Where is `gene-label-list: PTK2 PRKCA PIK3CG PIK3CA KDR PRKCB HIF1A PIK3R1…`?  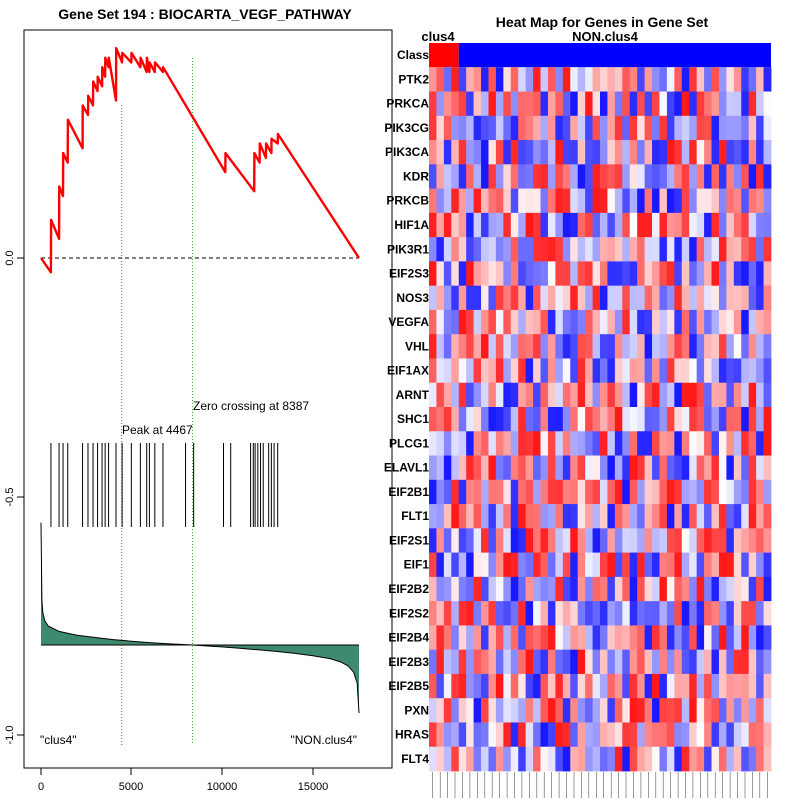 gene-label-list: PTK2 PRKCA PIK3CG PIK3CA KDR PRKCB HIF1A PIK3R1… is located at coordinates (407, 419).